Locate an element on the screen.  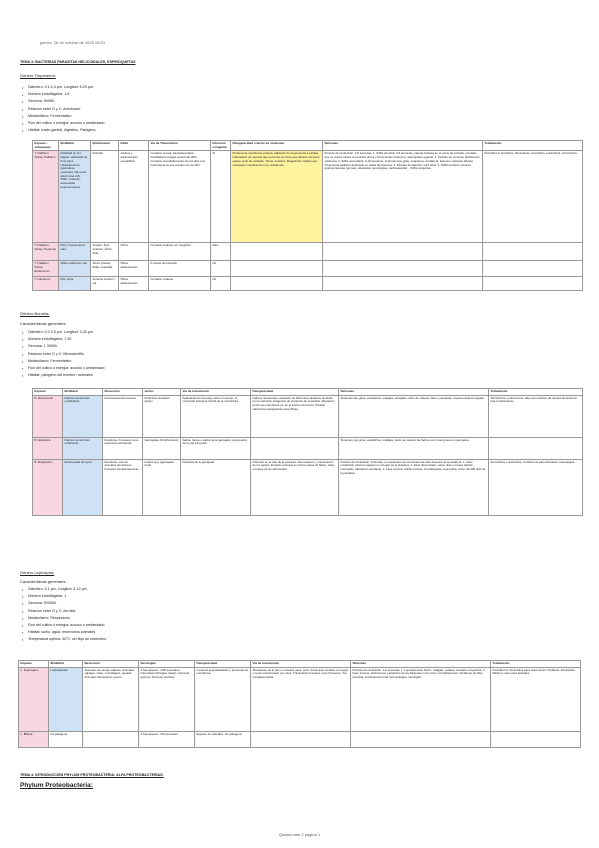
table-cell: Leptospirosis is located at coordinates (65, 699).